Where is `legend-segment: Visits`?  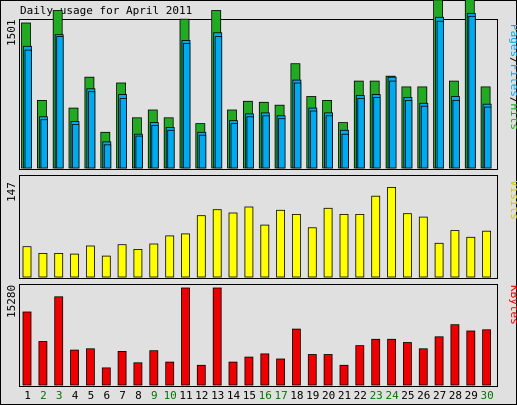
legend-segment: Visits is located at coordinates (512, 200).